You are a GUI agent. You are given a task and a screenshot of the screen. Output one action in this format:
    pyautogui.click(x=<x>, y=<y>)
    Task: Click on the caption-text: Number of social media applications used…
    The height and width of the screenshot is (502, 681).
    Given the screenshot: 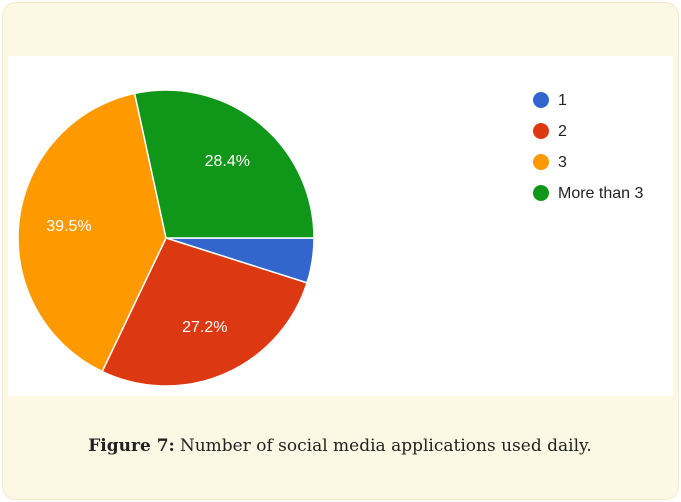 What is the action you would take?
    pyautogui.click(x=386, y=446)
    